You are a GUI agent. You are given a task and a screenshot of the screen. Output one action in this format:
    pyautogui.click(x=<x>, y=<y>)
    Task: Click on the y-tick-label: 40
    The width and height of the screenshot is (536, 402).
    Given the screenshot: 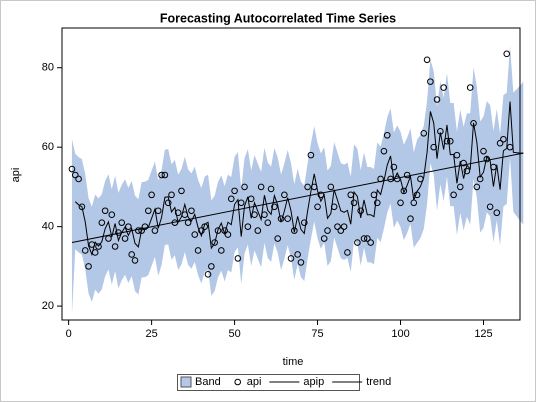 What is the action you would take?
    pyautogui.click(x=48, y=227)
    